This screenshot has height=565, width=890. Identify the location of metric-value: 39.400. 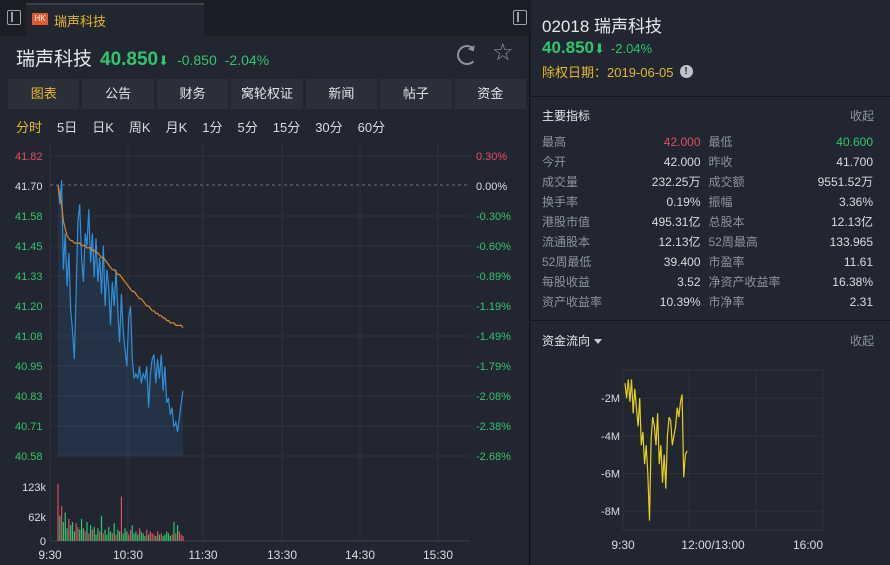
(682, 262).